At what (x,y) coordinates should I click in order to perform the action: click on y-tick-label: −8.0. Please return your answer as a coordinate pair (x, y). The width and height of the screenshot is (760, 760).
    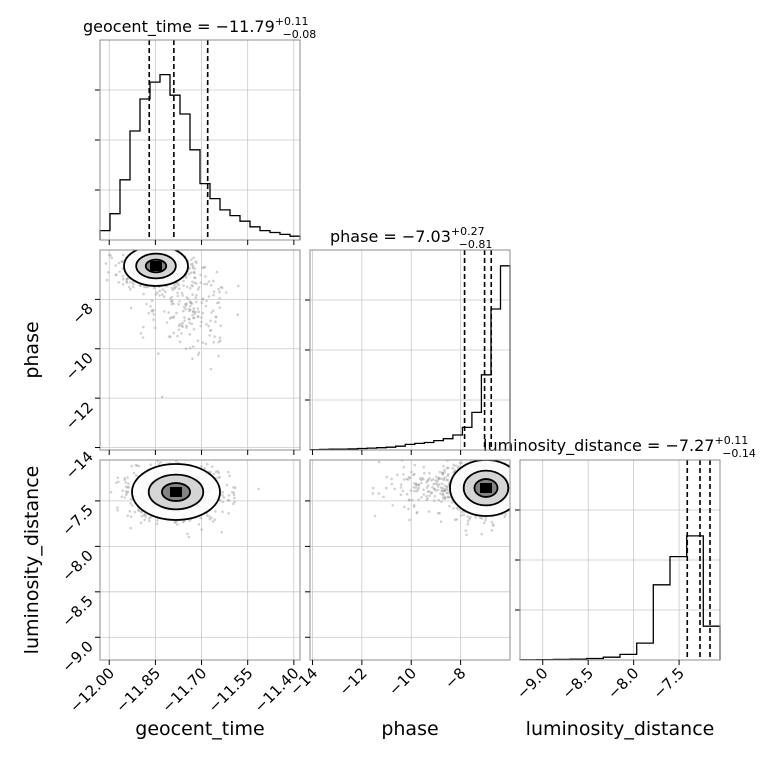
    Looking at the image, I should click on (77, 566).